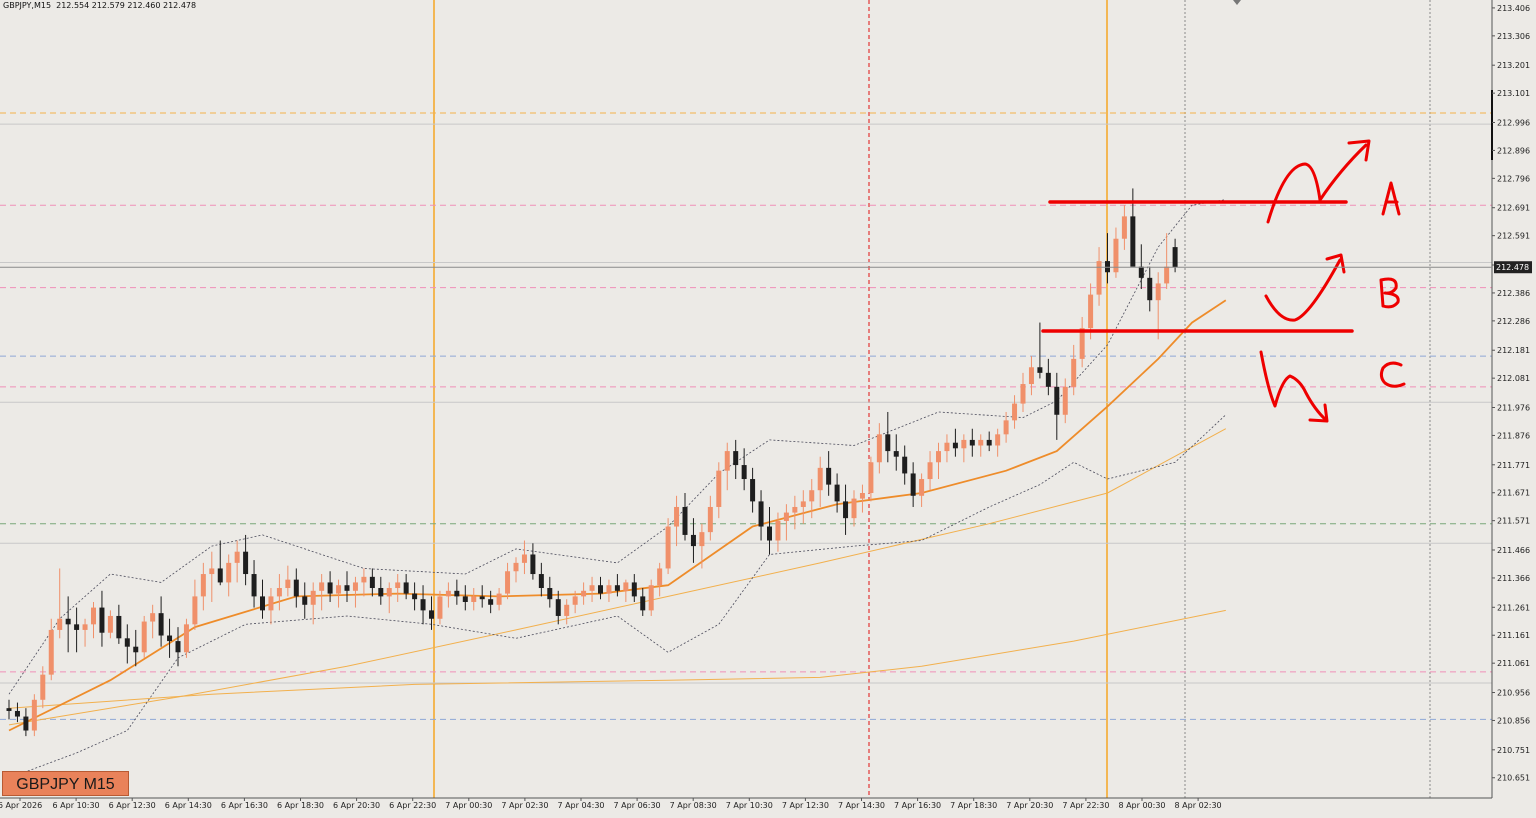 The image size is (1536, 818). I want to click on price-tick-label: 211.571, so click(1513, 521).